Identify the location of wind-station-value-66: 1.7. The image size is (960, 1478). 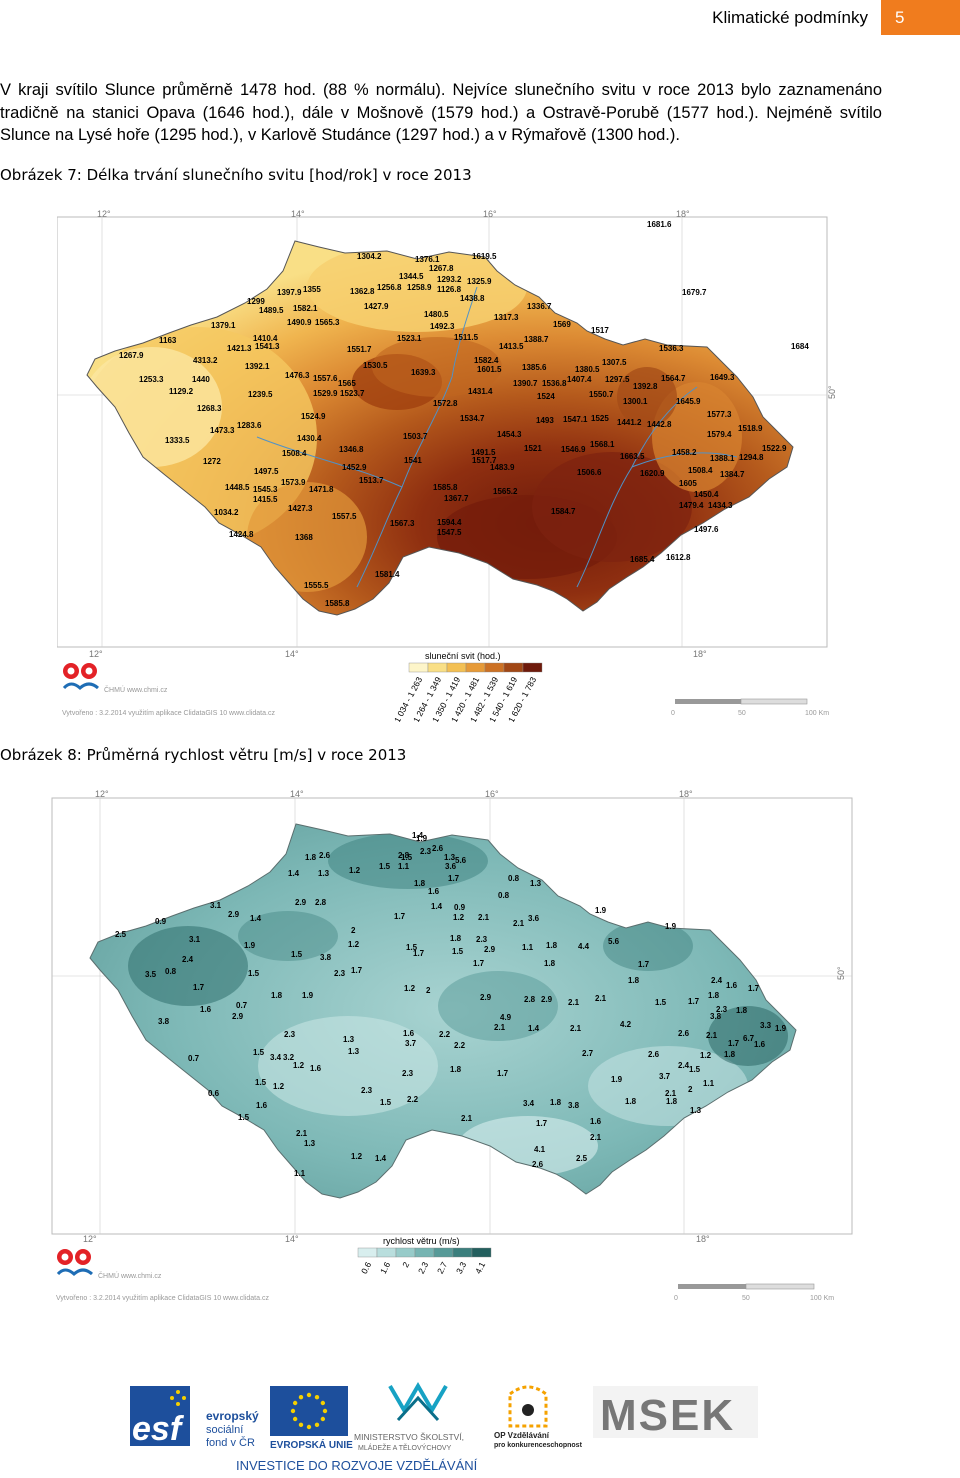
(754, 988).